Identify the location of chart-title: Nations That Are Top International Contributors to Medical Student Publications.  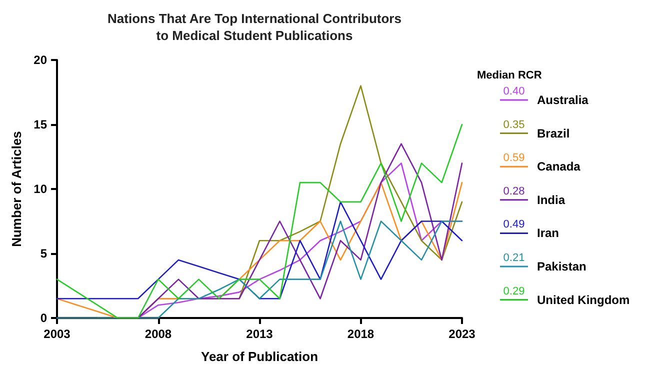
(255, 27).